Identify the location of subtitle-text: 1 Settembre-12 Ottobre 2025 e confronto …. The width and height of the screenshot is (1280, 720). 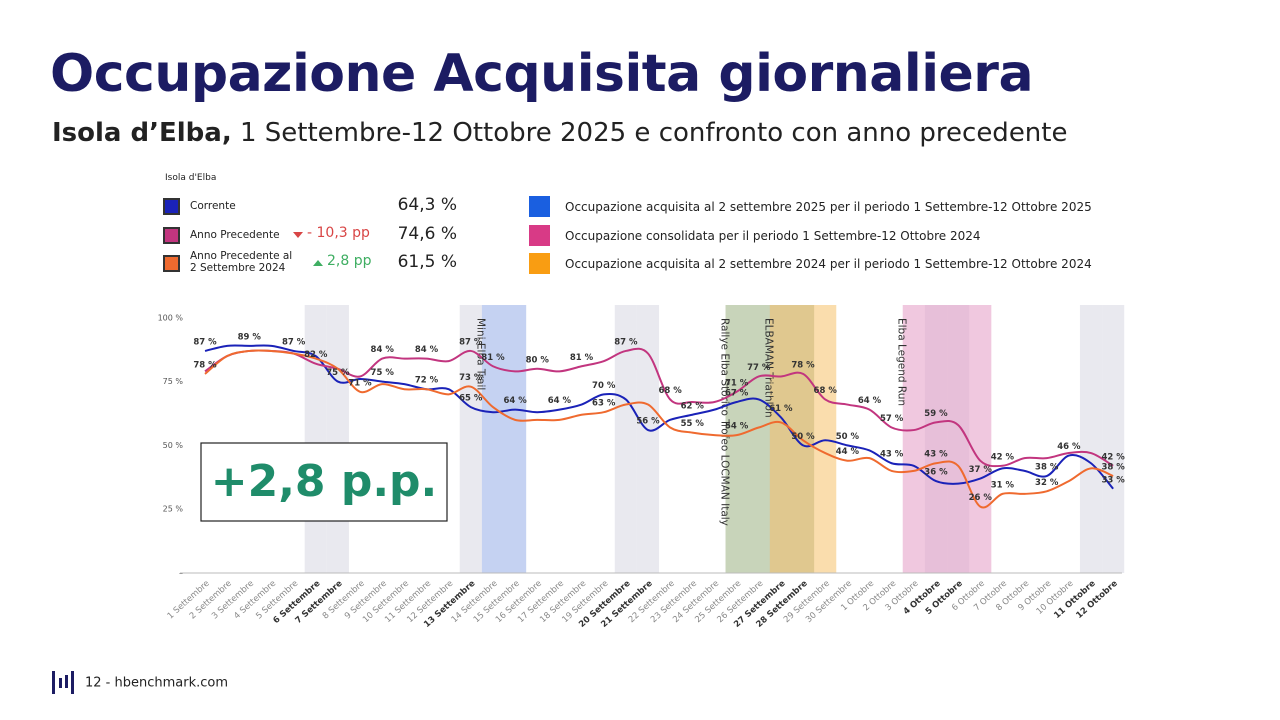
(653, 133).